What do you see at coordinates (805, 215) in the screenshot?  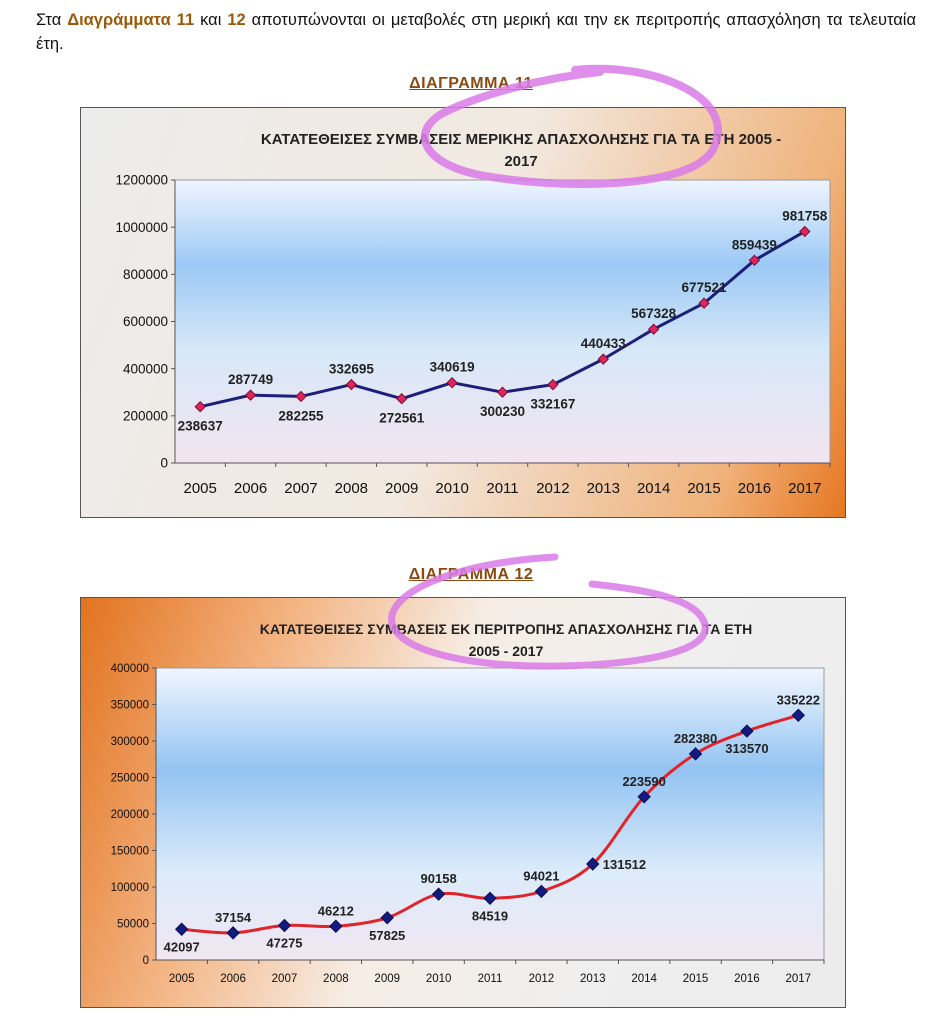 I see `data-label: 981758` at bounding box center [805, 215].